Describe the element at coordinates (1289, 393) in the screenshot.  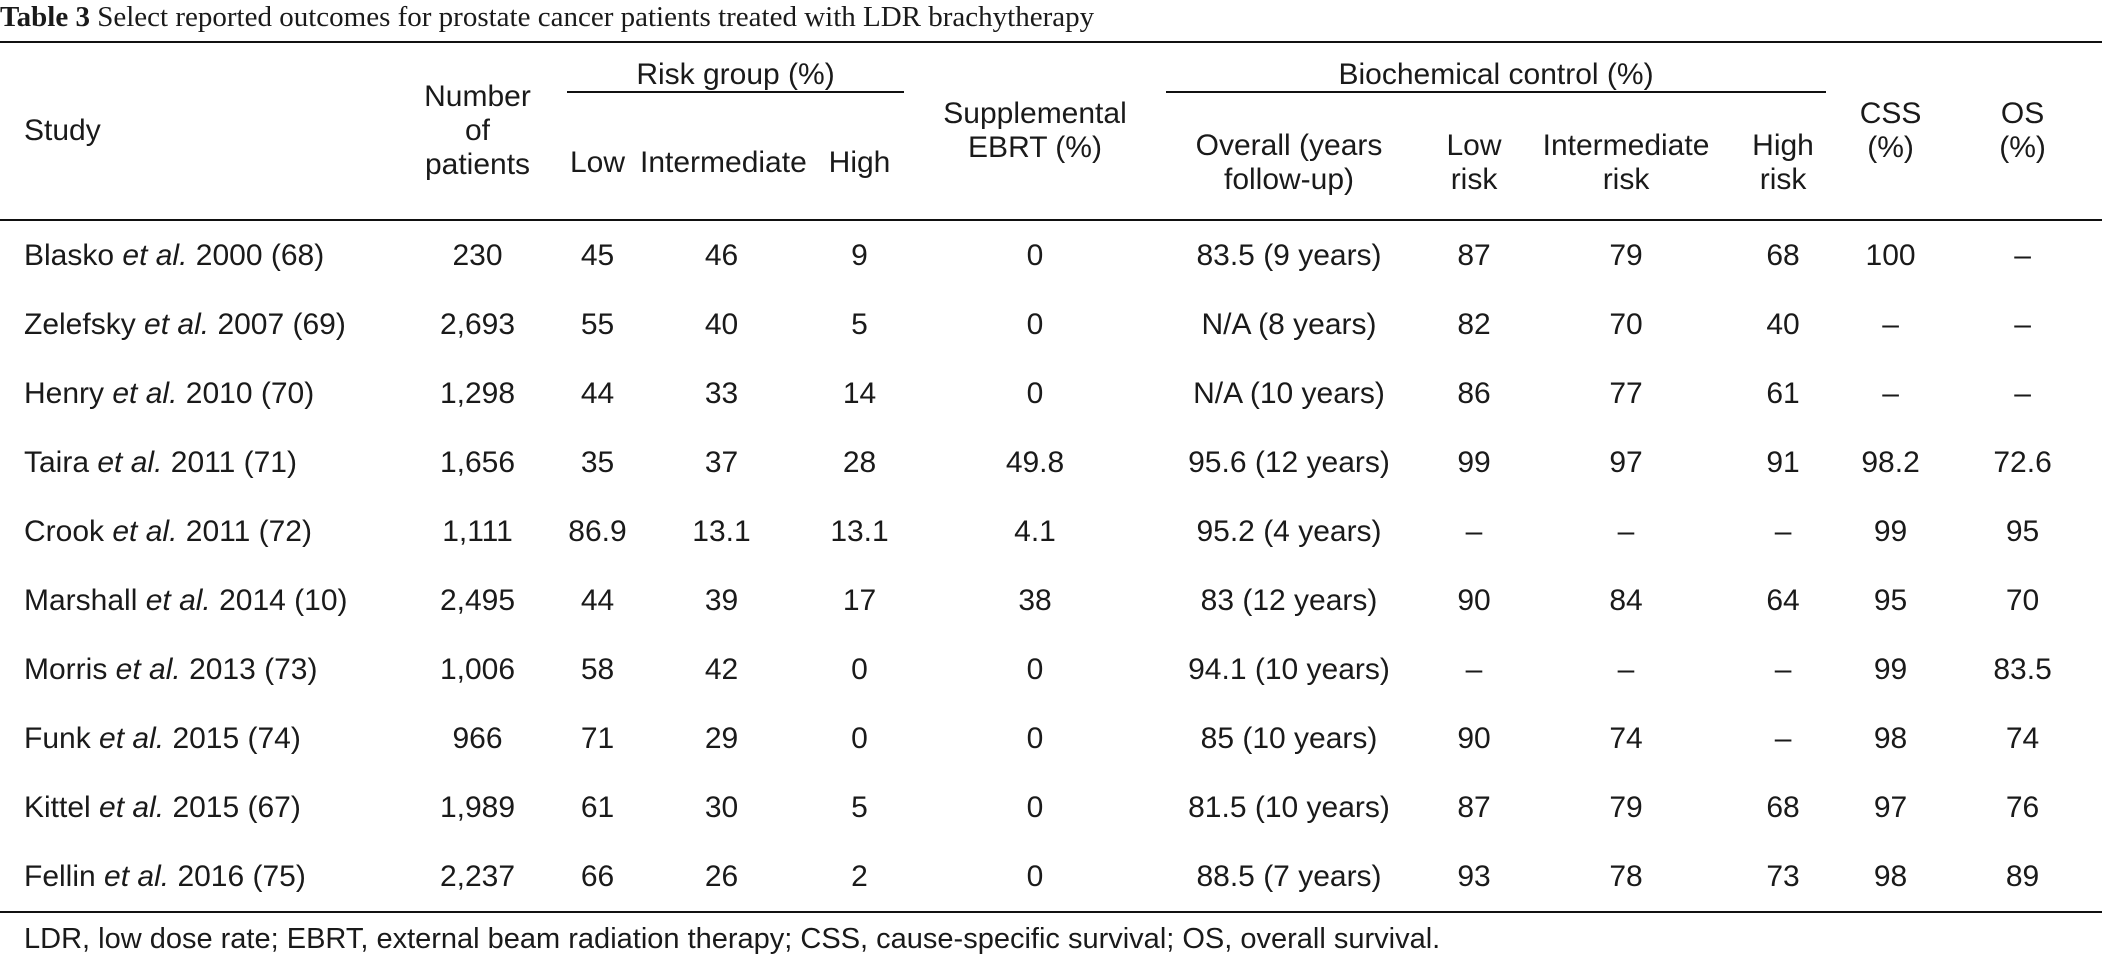
I see `overall-cell: N/A (10 years)` at that location.